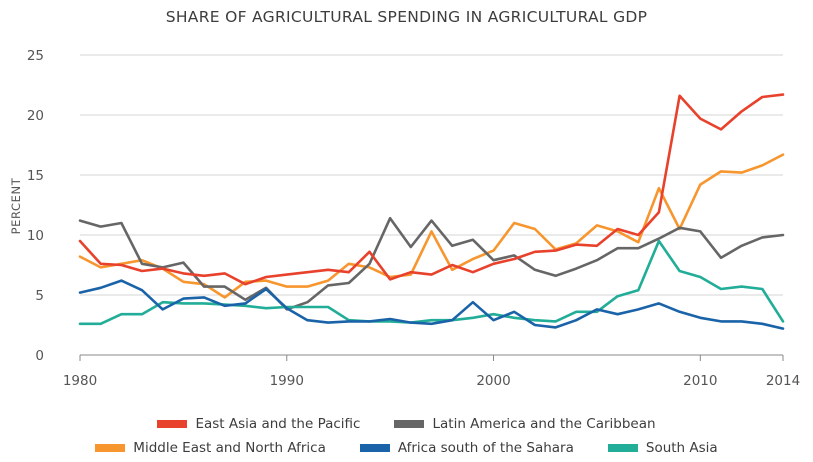 This screenshot has width=813, height=462. I want to click on x-tick-label: 1980, so click(80, 381).